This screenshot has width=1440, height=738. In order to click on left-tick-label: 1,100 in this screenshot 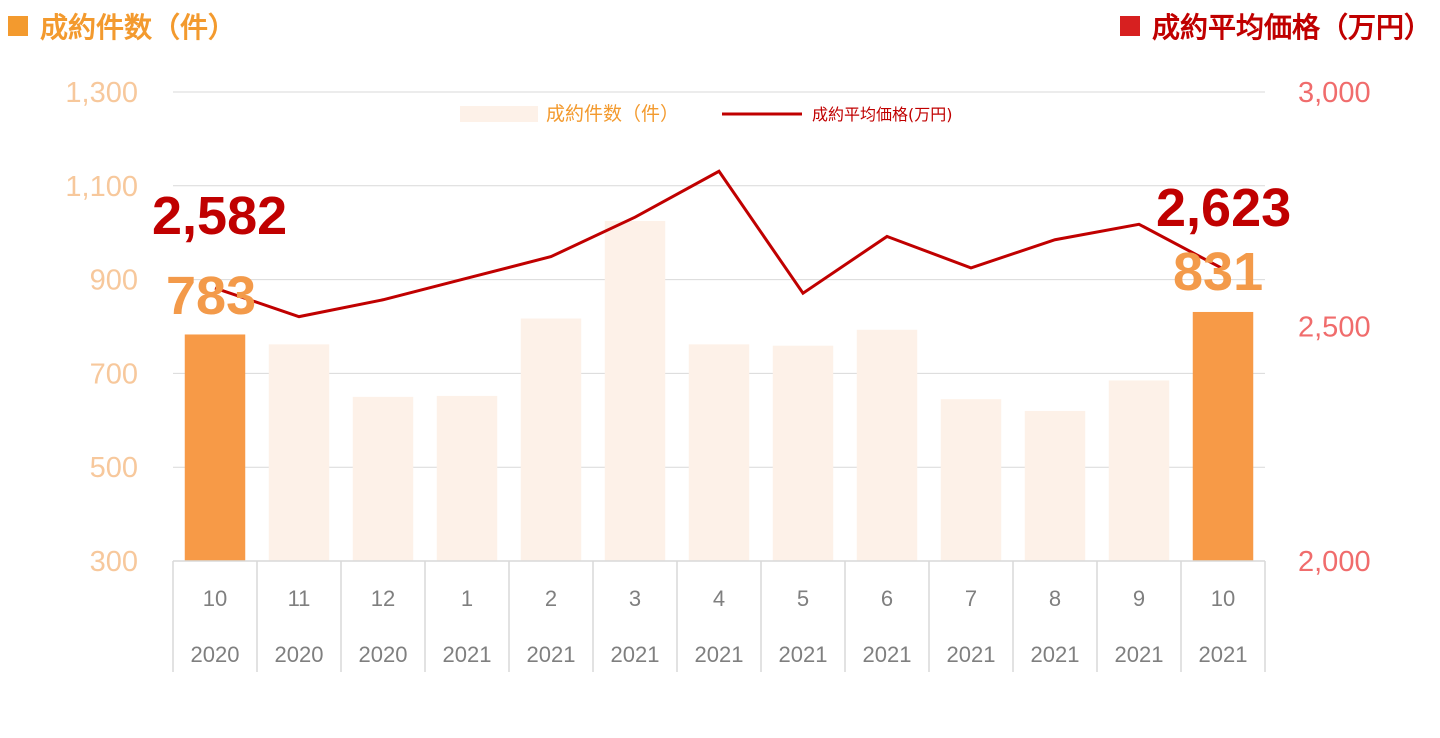, I will do `click(101, 187)`.